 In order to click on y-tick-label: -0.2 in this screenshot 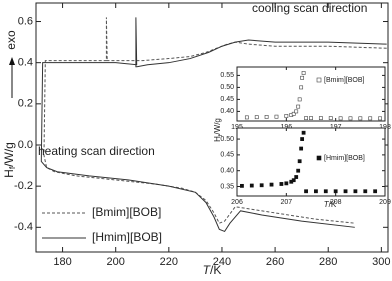, I will do `click(23, 186)`.